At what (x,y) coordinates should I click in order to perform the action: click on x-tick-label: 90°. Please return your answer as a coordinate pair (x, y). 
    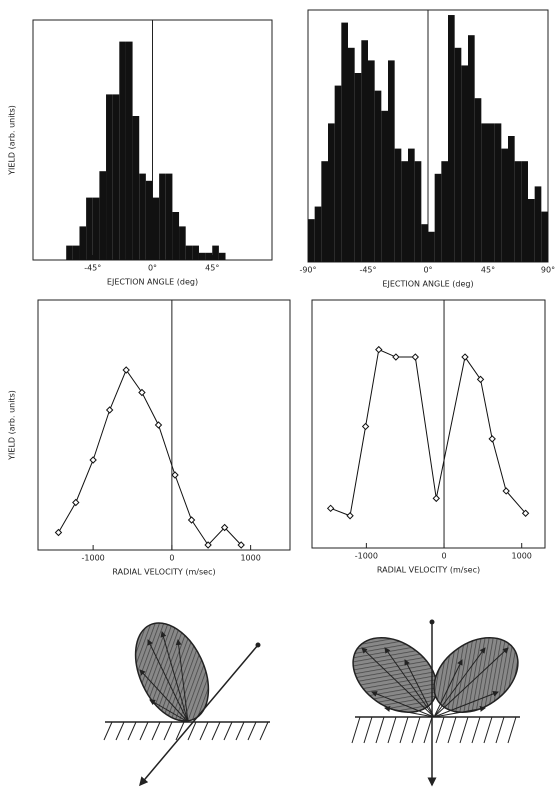
    Looking at the image, I should click on (548, 270).